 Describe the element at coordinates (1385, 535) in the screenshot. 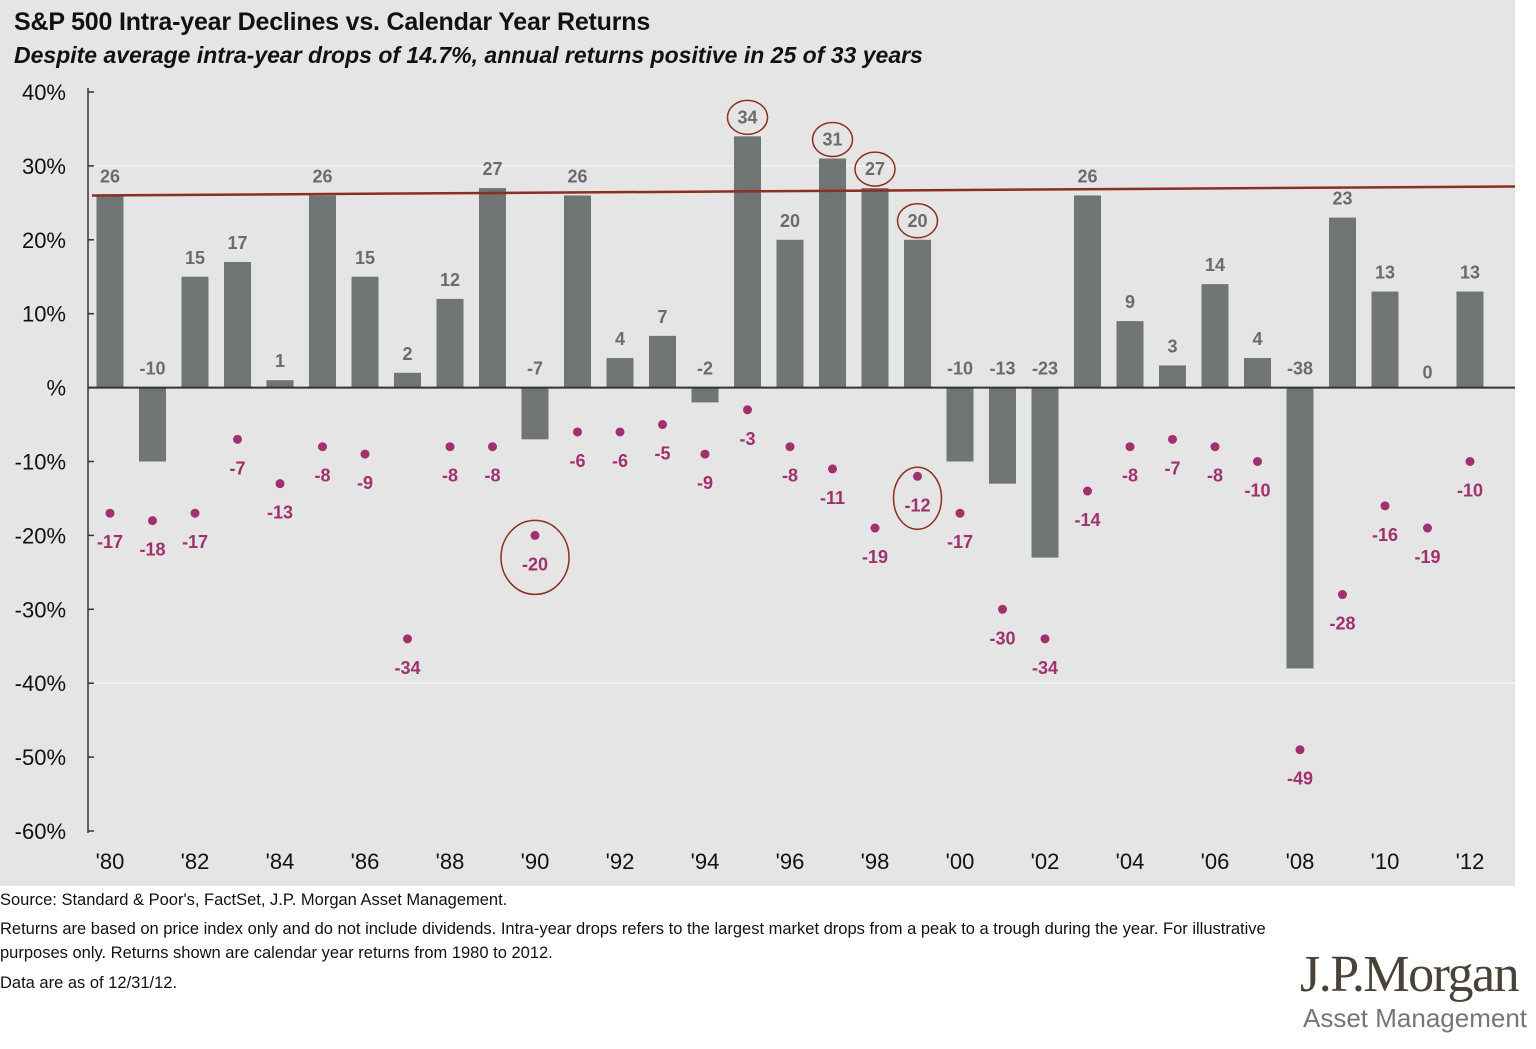

I see `drop-value-label: -16` at that location.